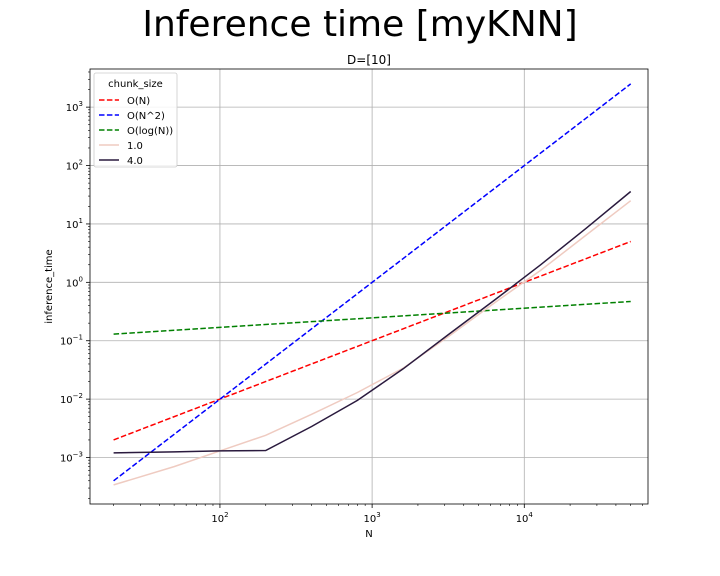 This screenshot has width=720, height=576. What do you see at coordinates (372, 518) in the screenshot?
I see `x-tick-label: 10³` at bounding box center [372, 518].